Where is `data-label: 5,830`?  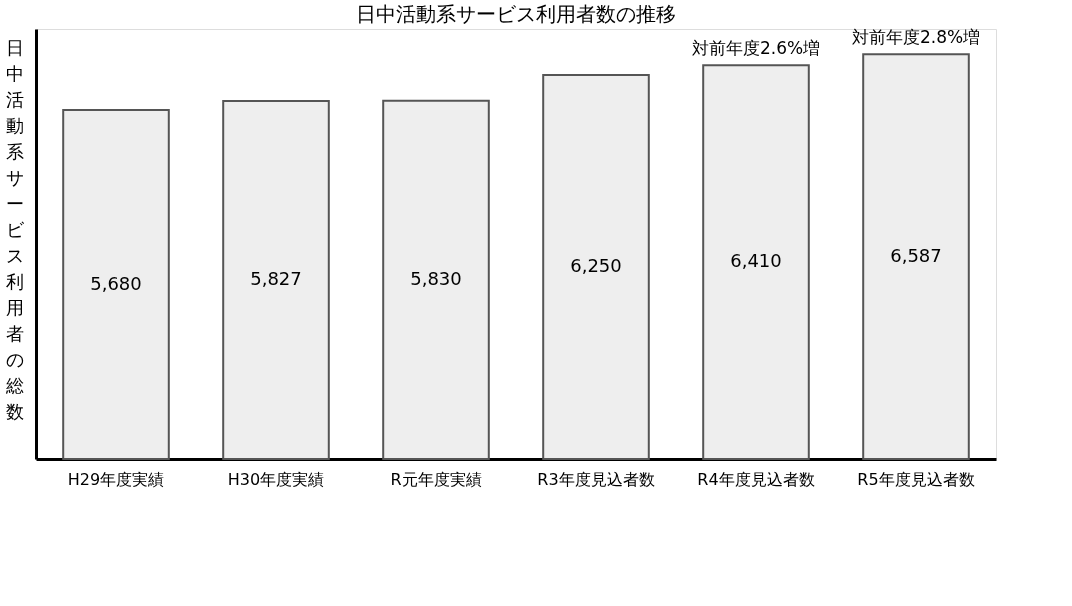
data-label: 5,830 is located at coordinates (436, 278).